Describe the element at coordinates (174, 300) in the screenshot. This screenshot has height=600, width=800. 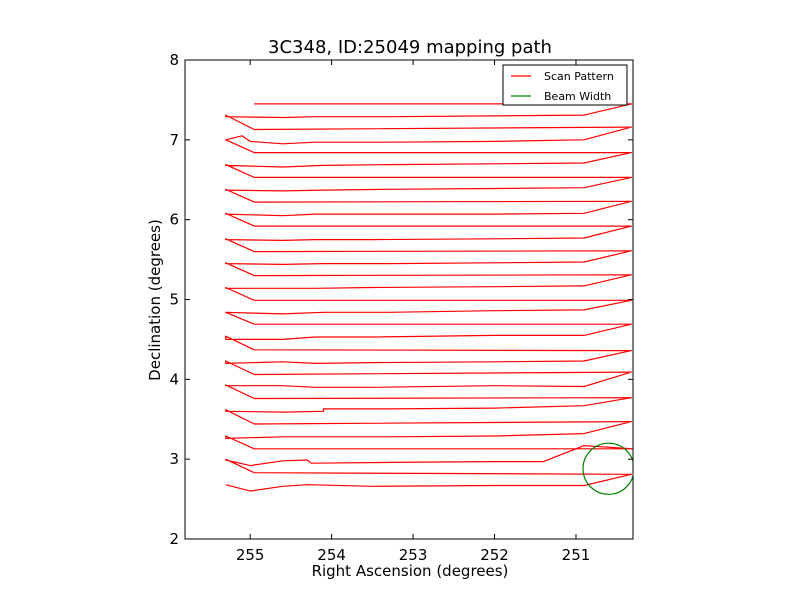
I see `y-tick-label: 5` at that location.